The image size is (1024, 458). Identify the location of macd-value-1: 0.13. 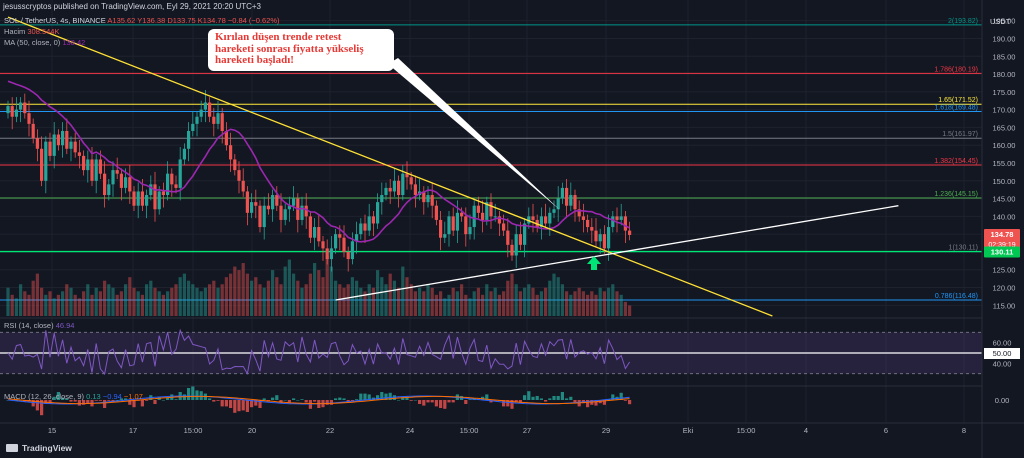
(93, 396).